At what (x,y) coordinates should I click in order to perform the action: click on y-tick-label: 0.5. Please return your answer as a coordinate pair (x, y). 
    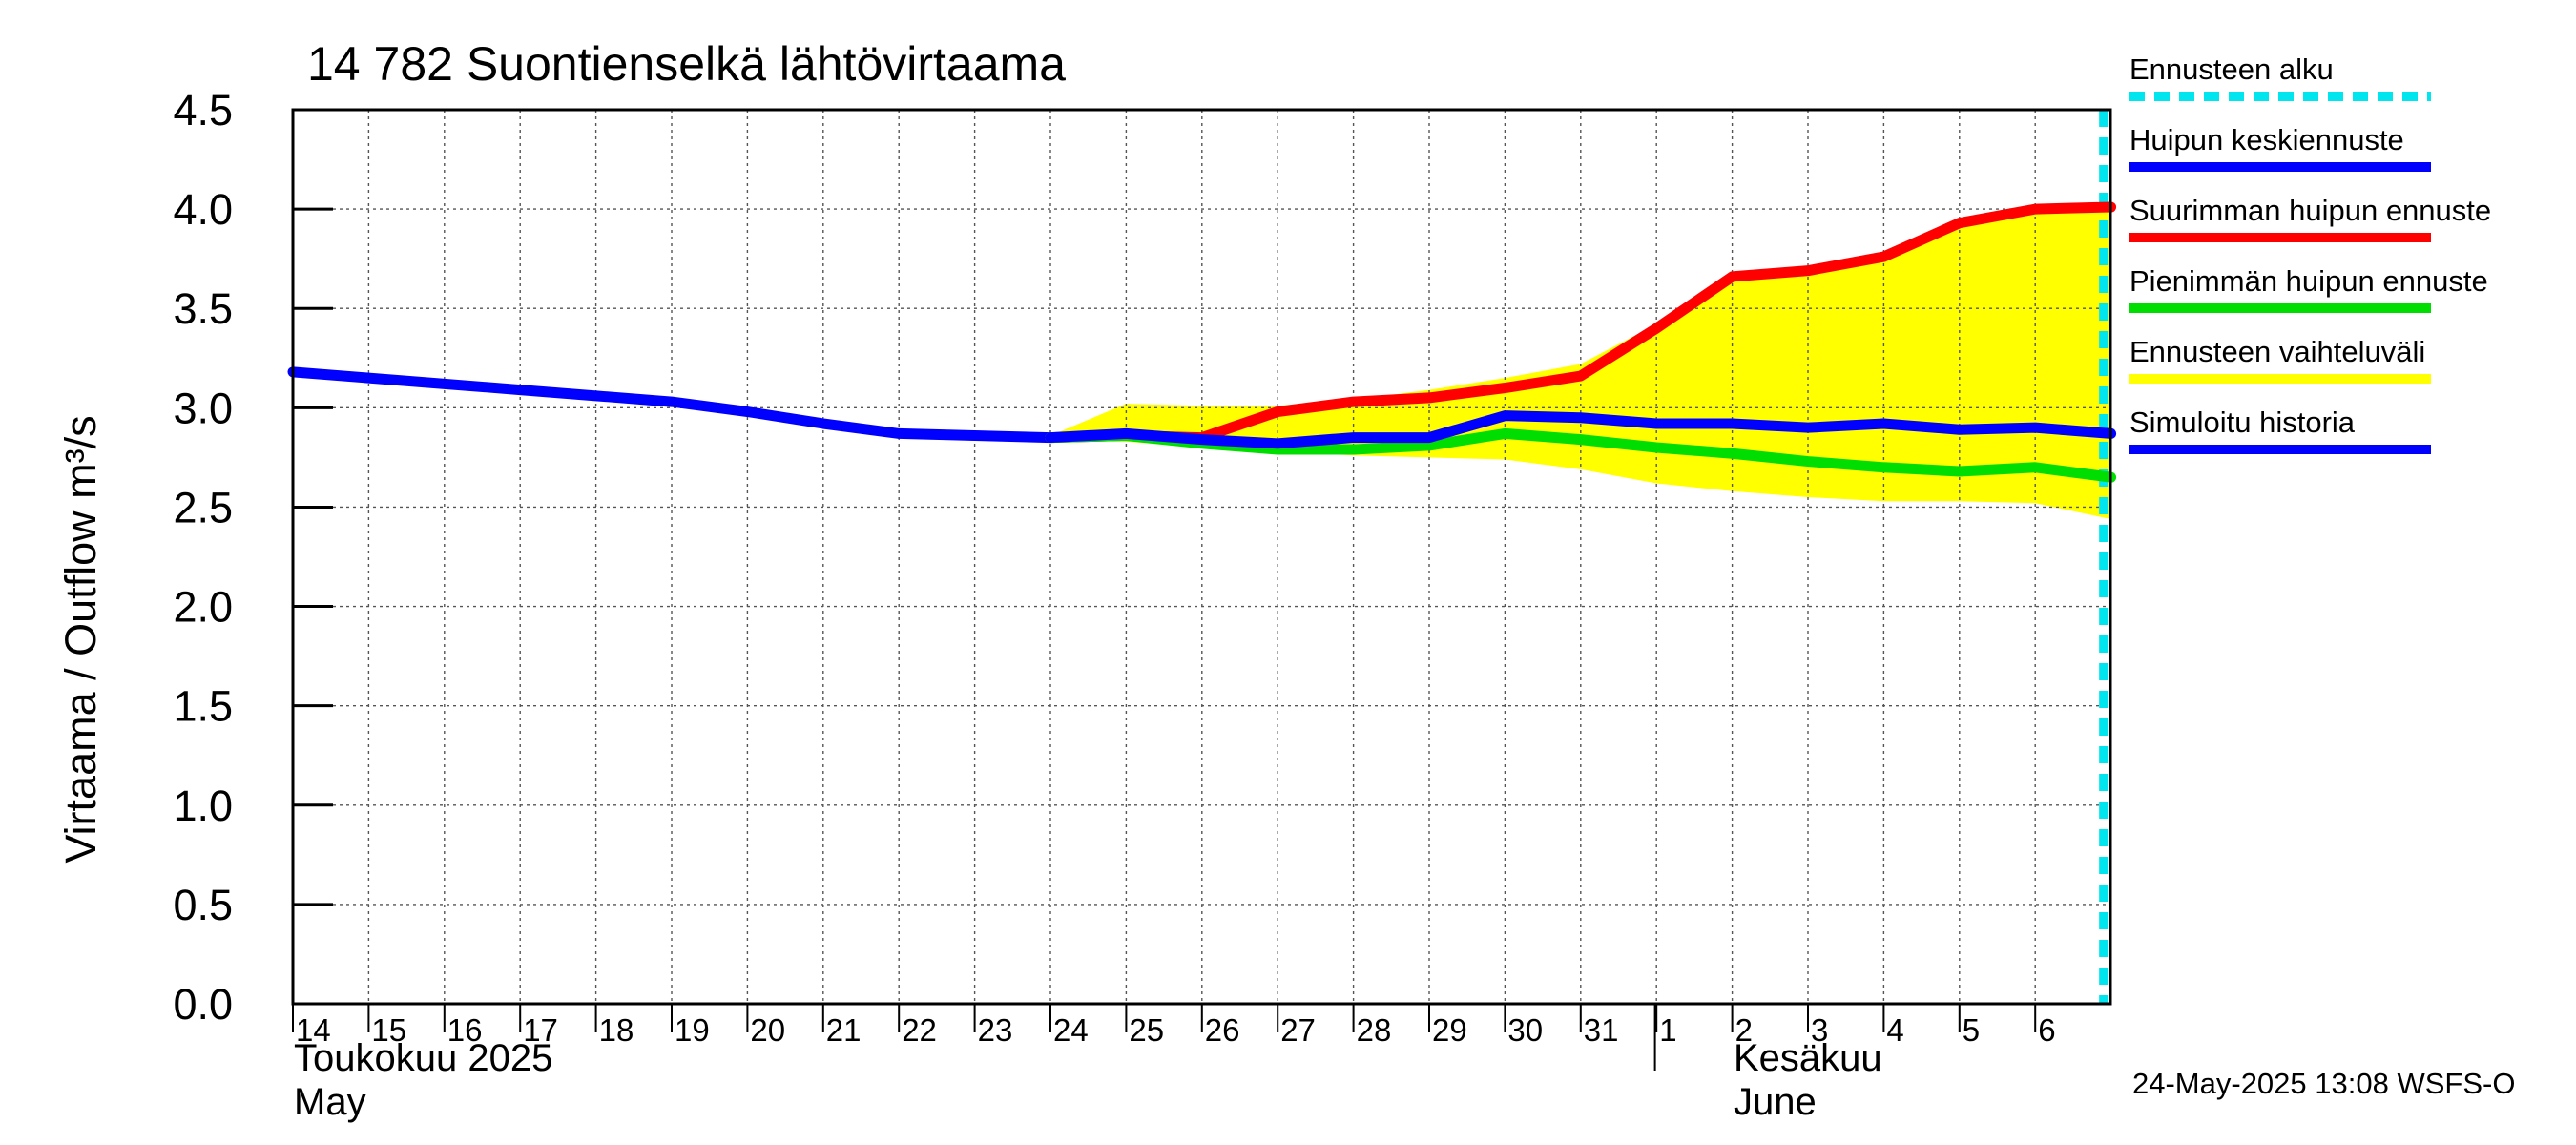
    Looking at the image, I should click on (203, 905).